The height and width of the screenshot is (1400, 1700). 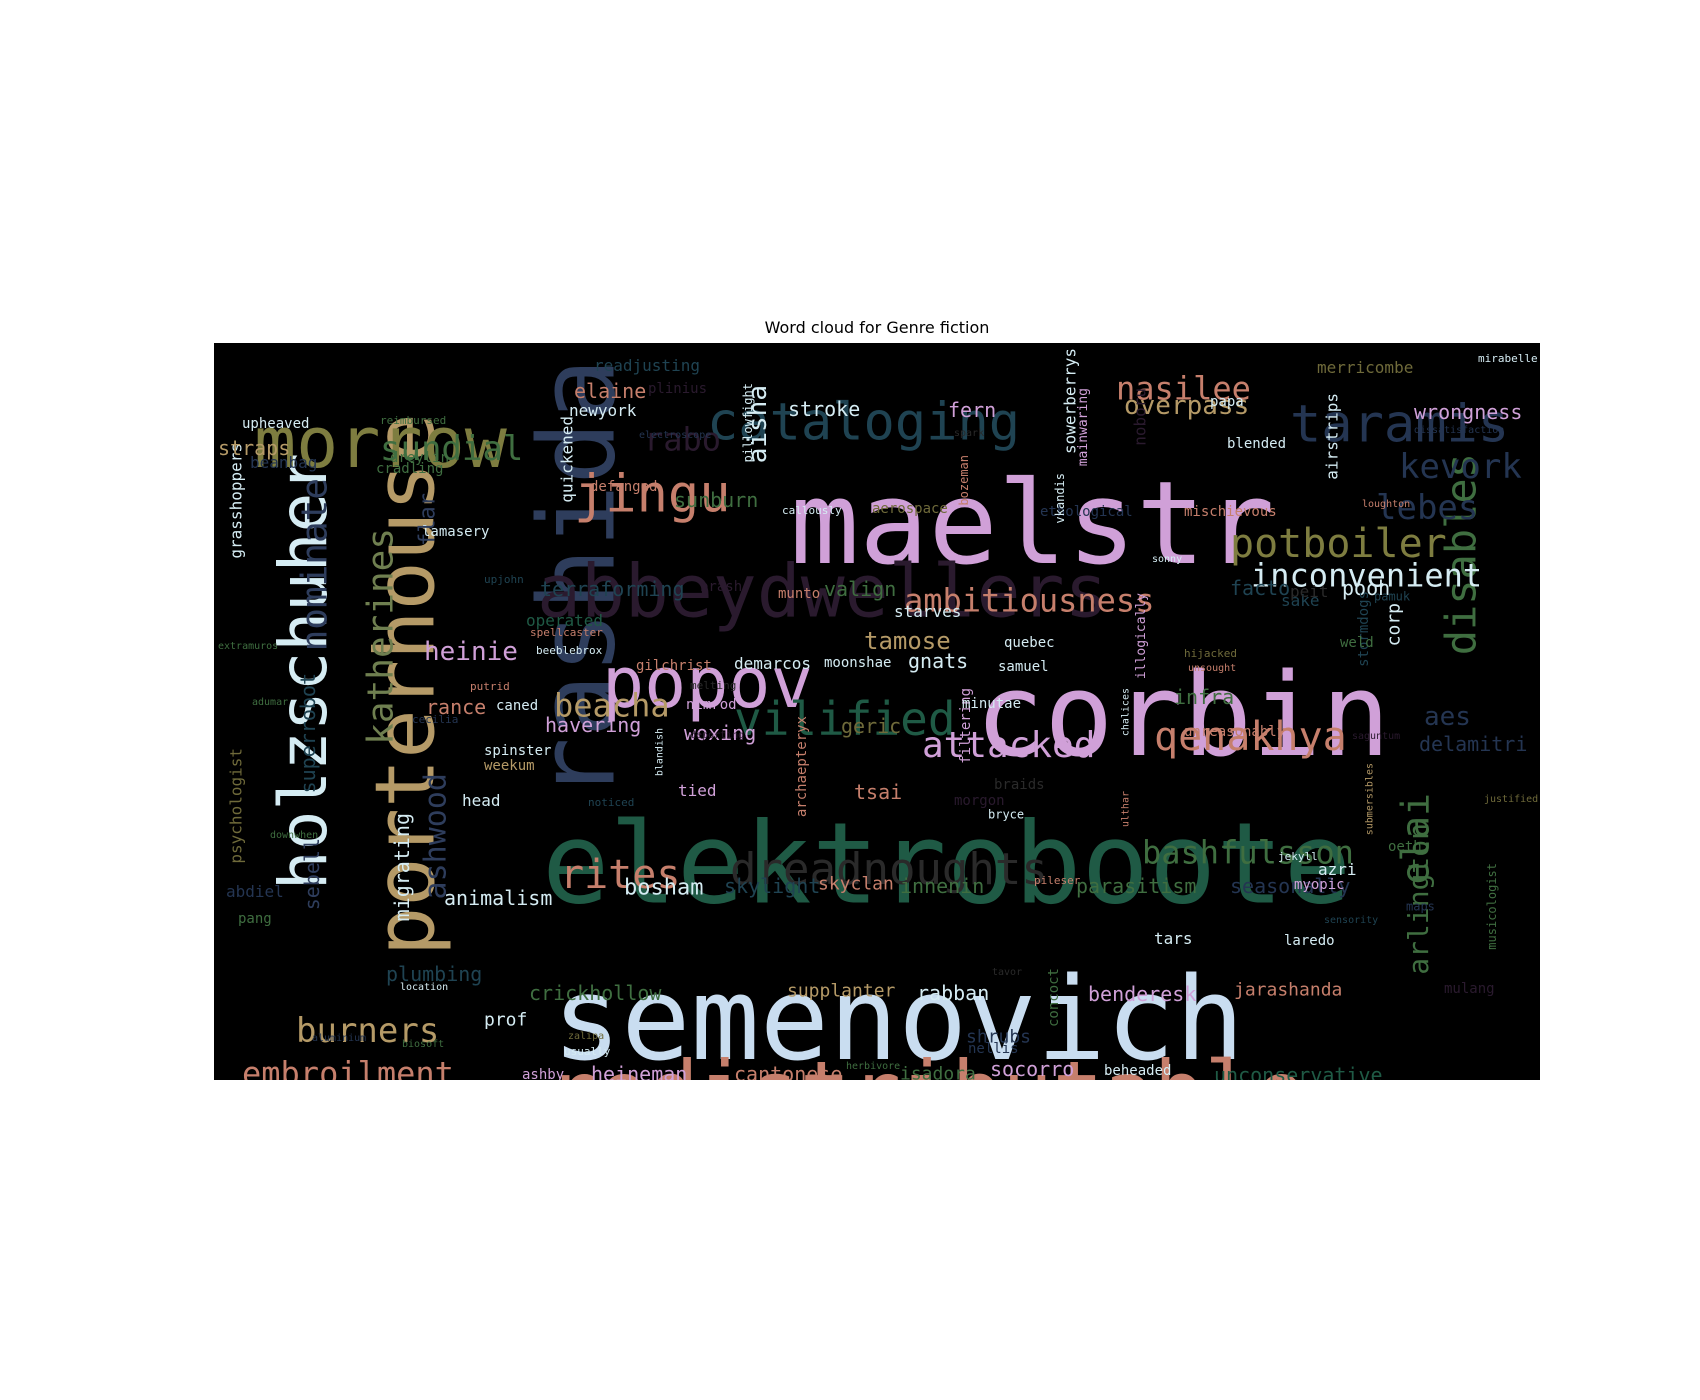 What do you see at coordinates (969, 433) in the screenshot?
I see `cloud-word: spark` at bounding box center [969, 433].